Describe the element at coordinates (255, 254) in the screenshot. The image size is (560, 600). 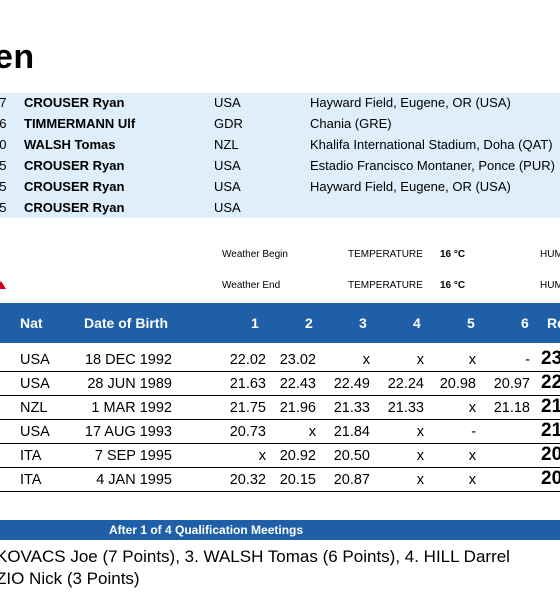
I see `weather-begin-label: Weather Begin` at that location.